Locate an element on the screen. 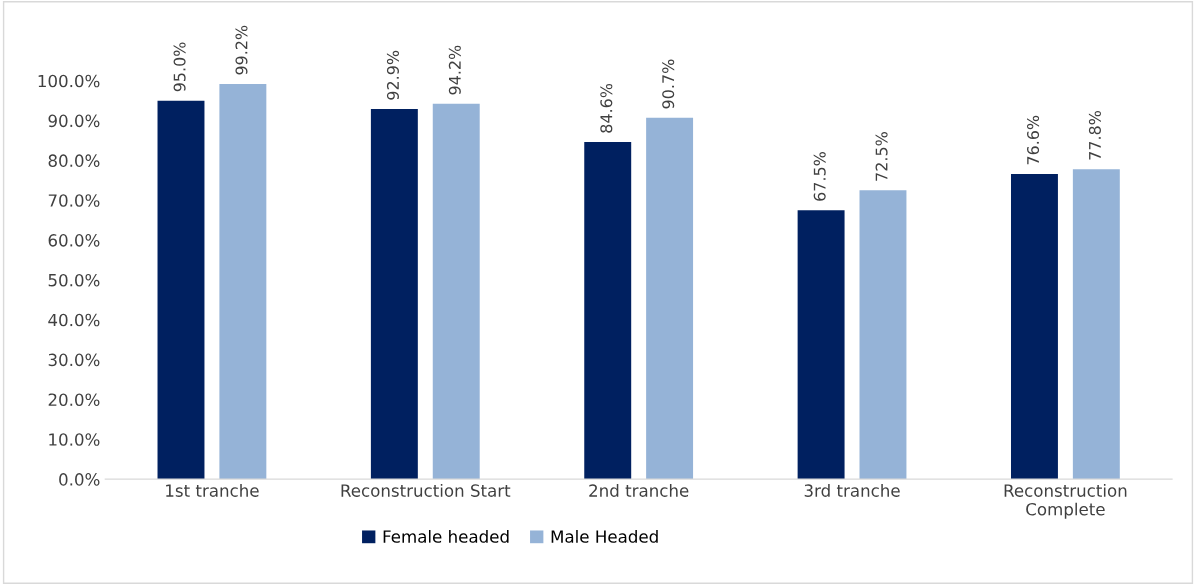  data-label: 67.5% is located at coordinates (819, 176).